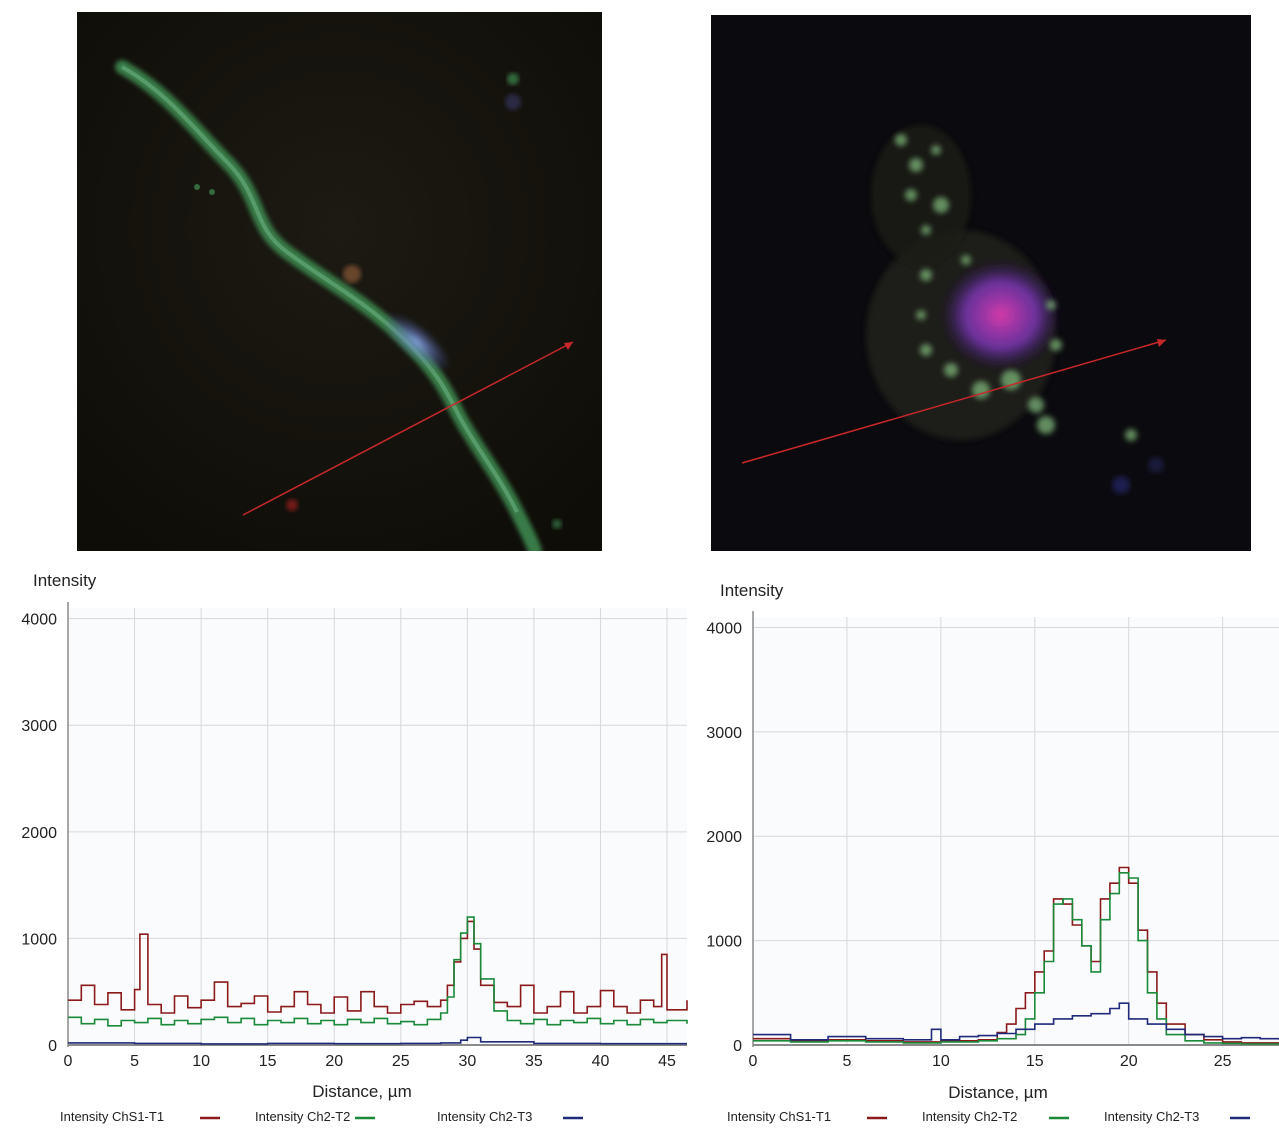  What do you see at coordinates (534, 1061) in the screenshot?
I see `x-tick-label: 35` at bounding box center [534, 1061].